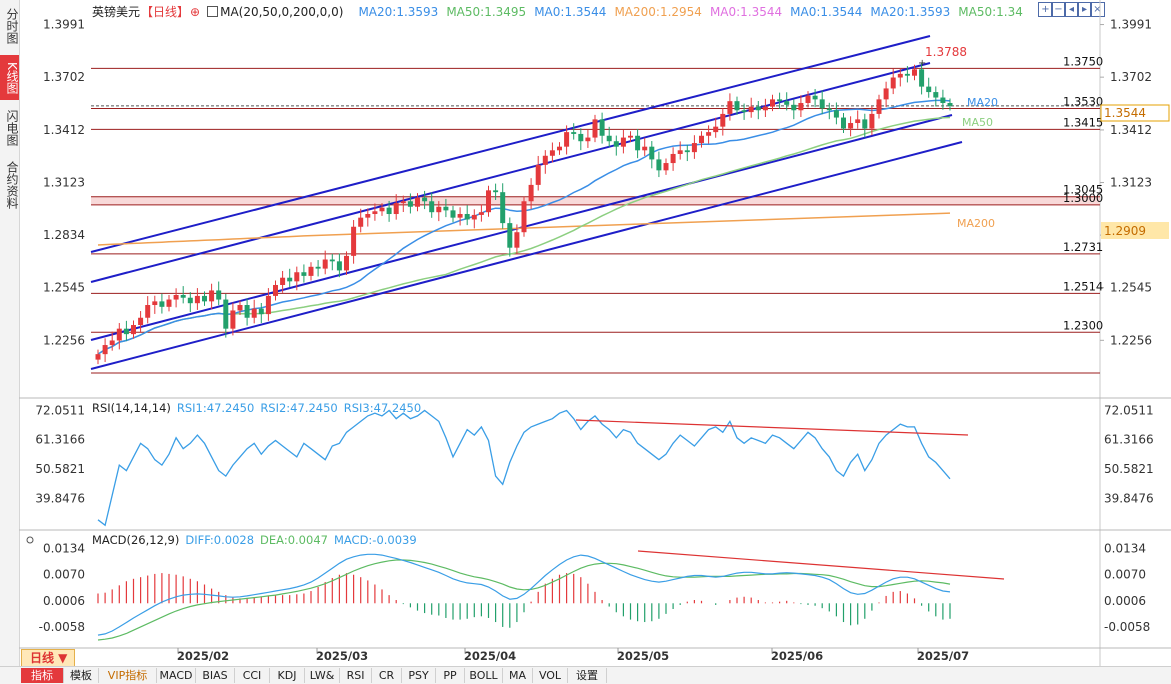 The image size is (1171, 684). I want to click on ma50-tag: MA50, so click(977, 122).